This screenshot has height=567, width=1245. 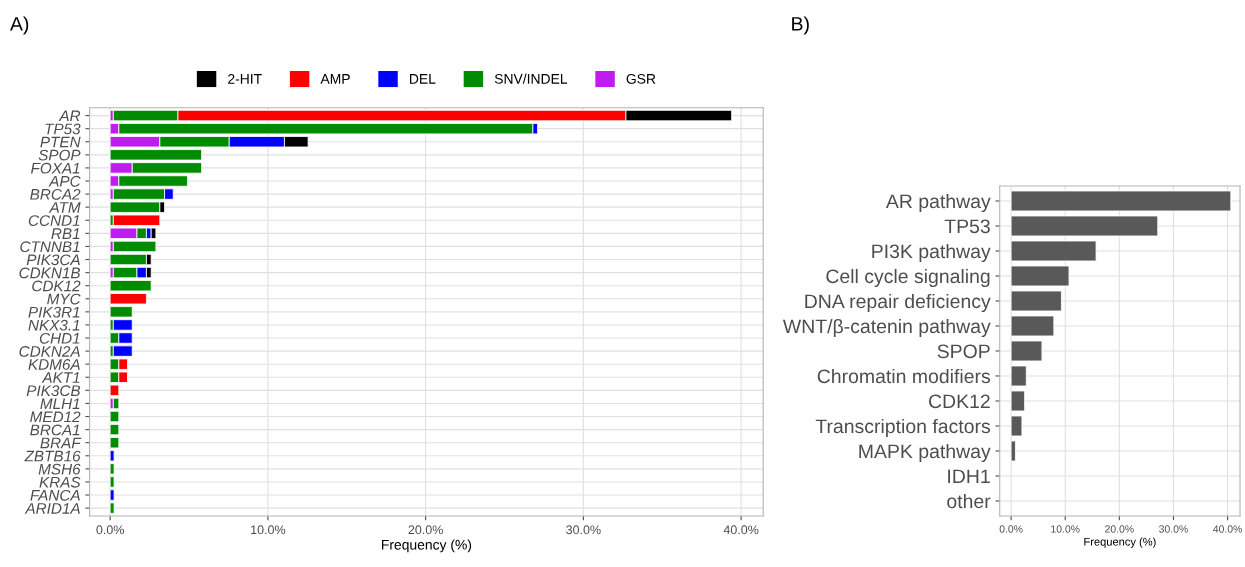 What do you see at coordinates (54, 312) in the screenshot?
I see `y-tick-label: PIK3R1` at bounding box center [54, 312].